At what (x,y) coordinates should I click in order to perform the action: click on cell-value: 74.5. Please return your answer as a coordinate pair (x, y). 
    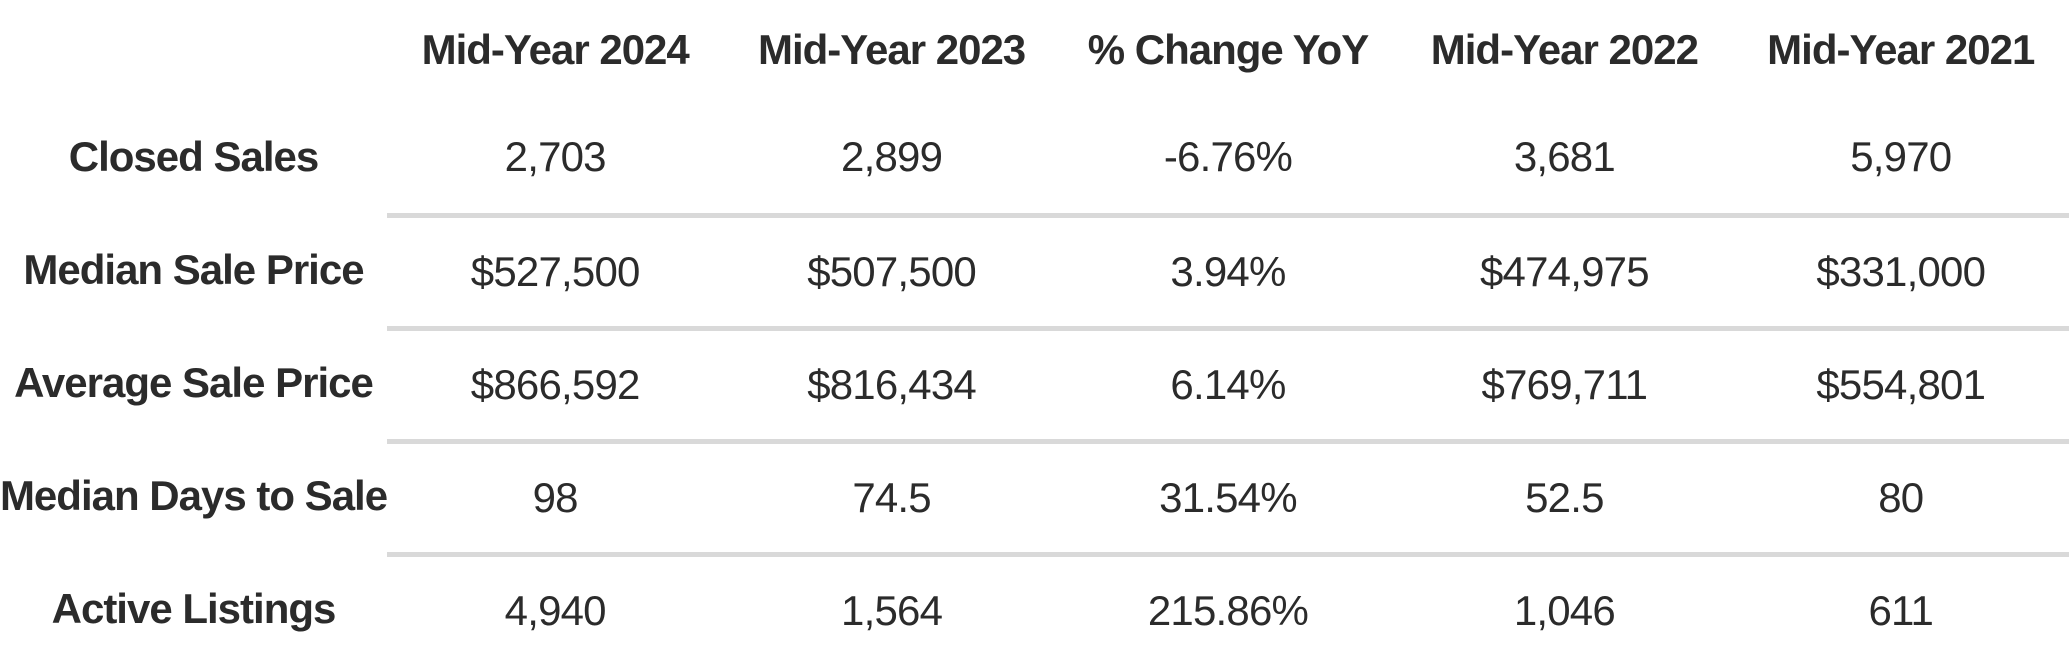
    Looking at the image, I should click on (891, 495).